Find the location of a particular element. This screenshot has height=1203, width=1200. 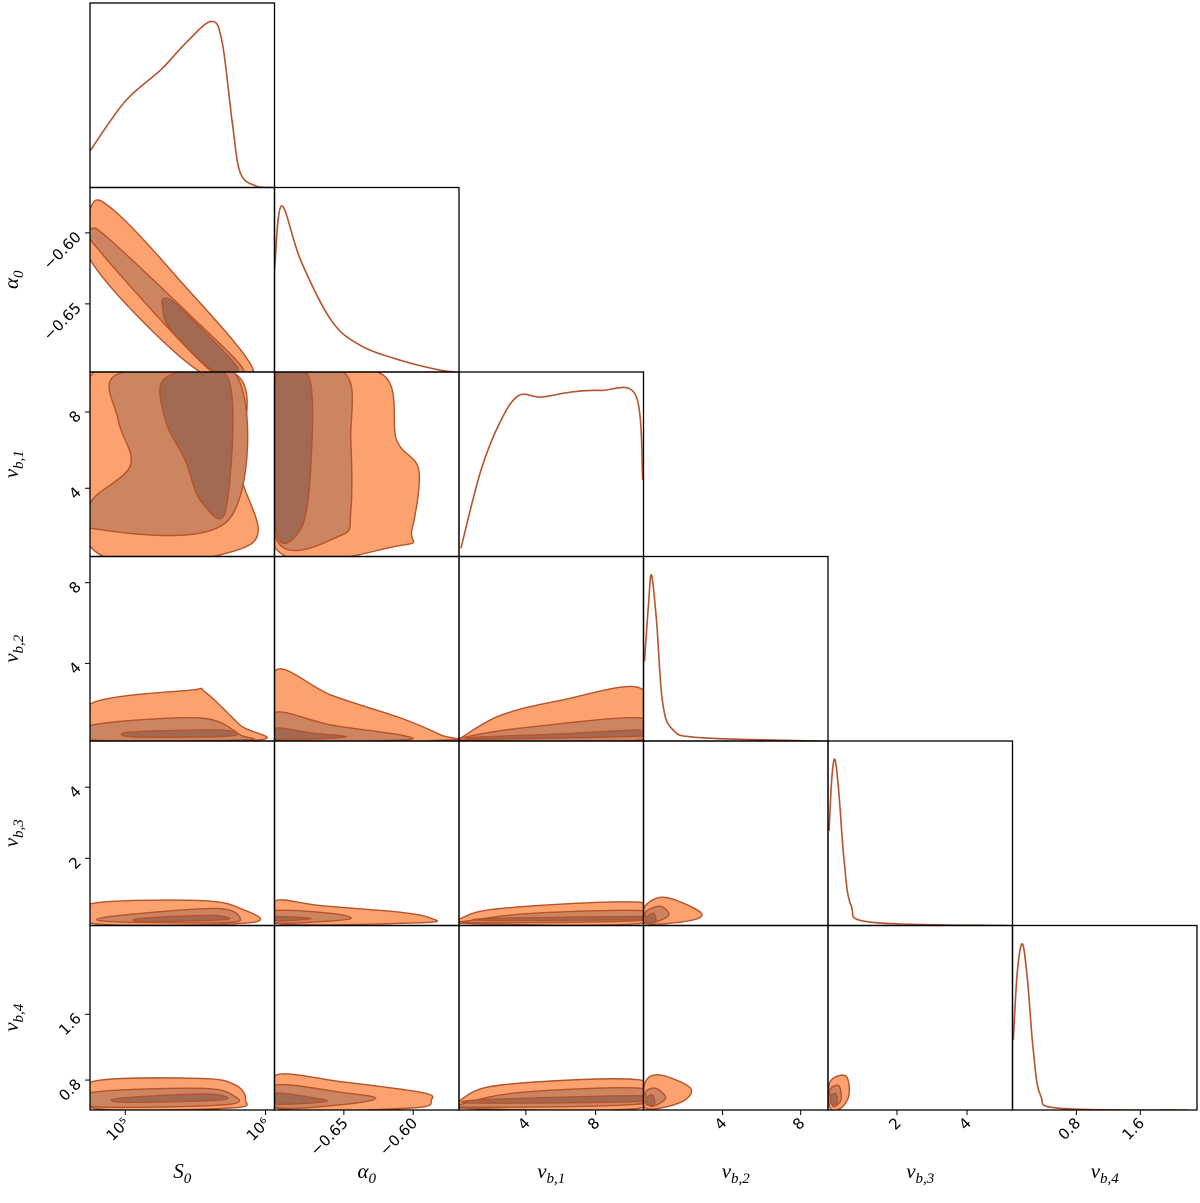

x-tick-label: −0.65 is located at coordinates (328, 1136).